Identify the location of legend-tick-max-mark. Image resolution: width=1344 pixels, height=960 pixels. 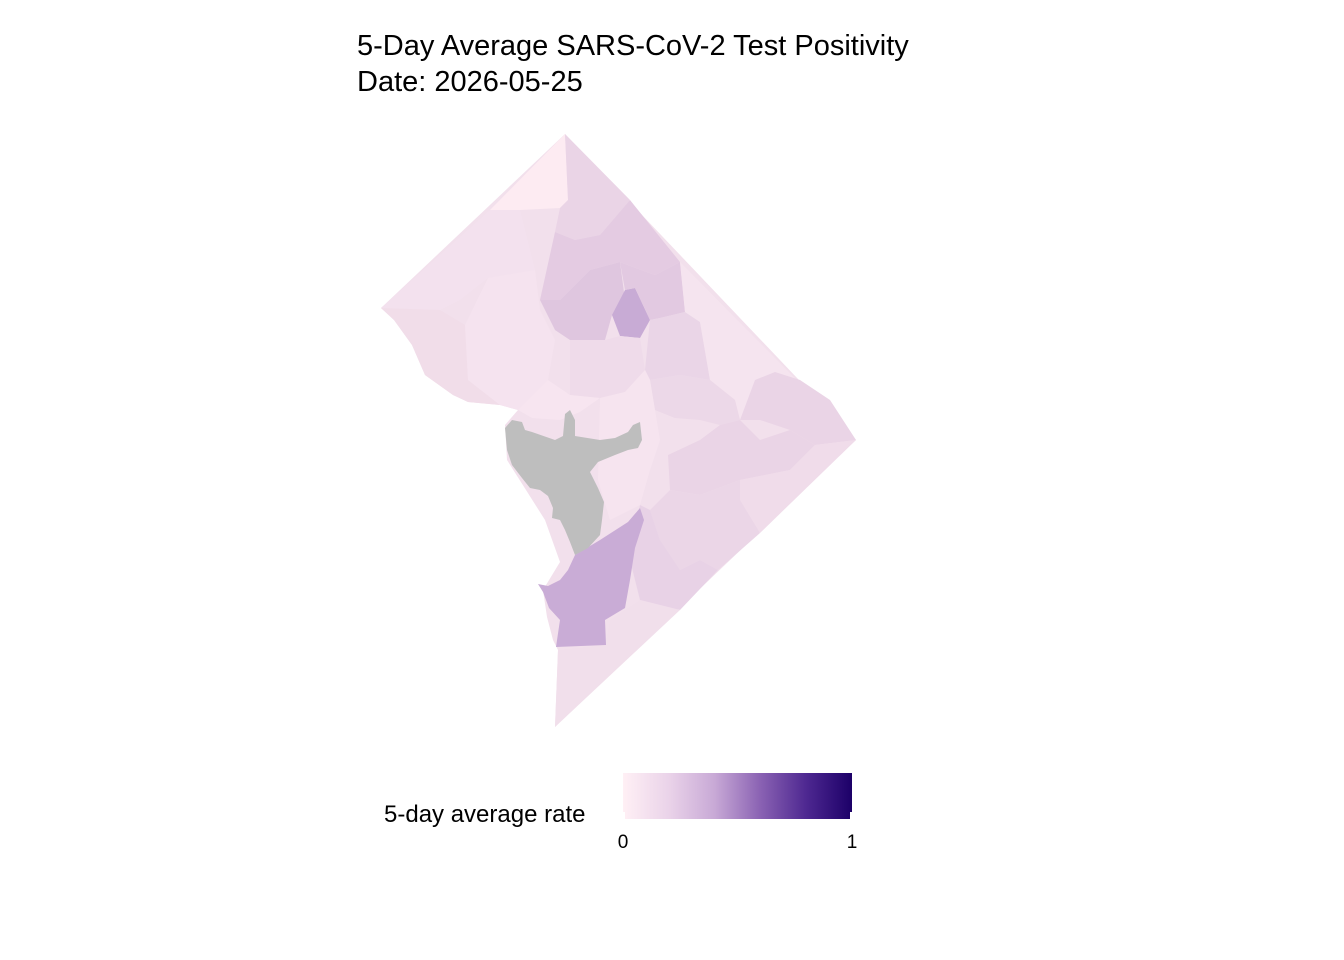
(851, 816).